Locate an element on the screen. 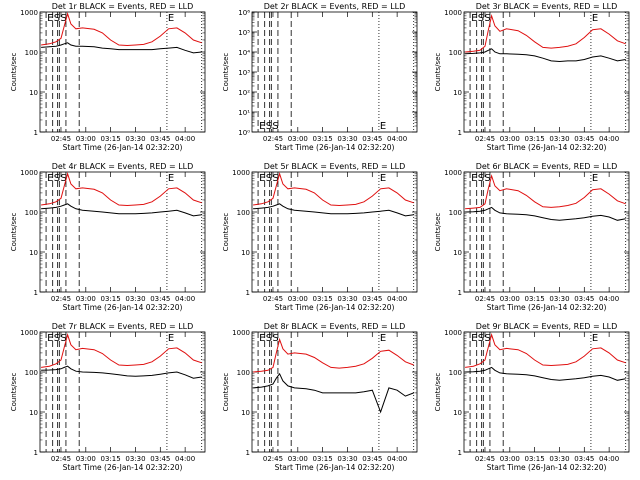 The width and height of the screenshot is (640, 480). panel-title: Det 4r BLACK = Events, RED = LLD is located at coordinates (123, 166).